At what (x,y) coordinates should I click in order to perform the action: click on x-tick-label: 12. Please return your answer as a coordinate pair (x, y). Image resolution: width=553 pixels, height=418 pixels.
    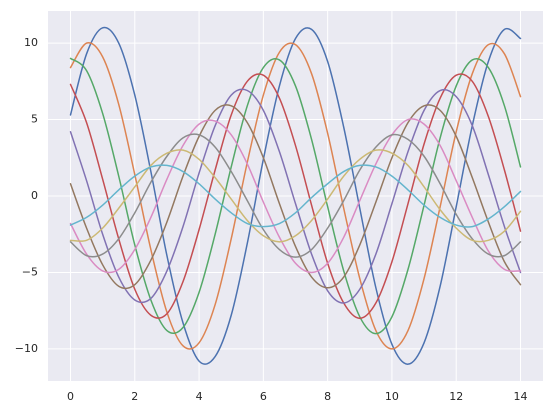
    Looking at the image, I should click on (456, 396).